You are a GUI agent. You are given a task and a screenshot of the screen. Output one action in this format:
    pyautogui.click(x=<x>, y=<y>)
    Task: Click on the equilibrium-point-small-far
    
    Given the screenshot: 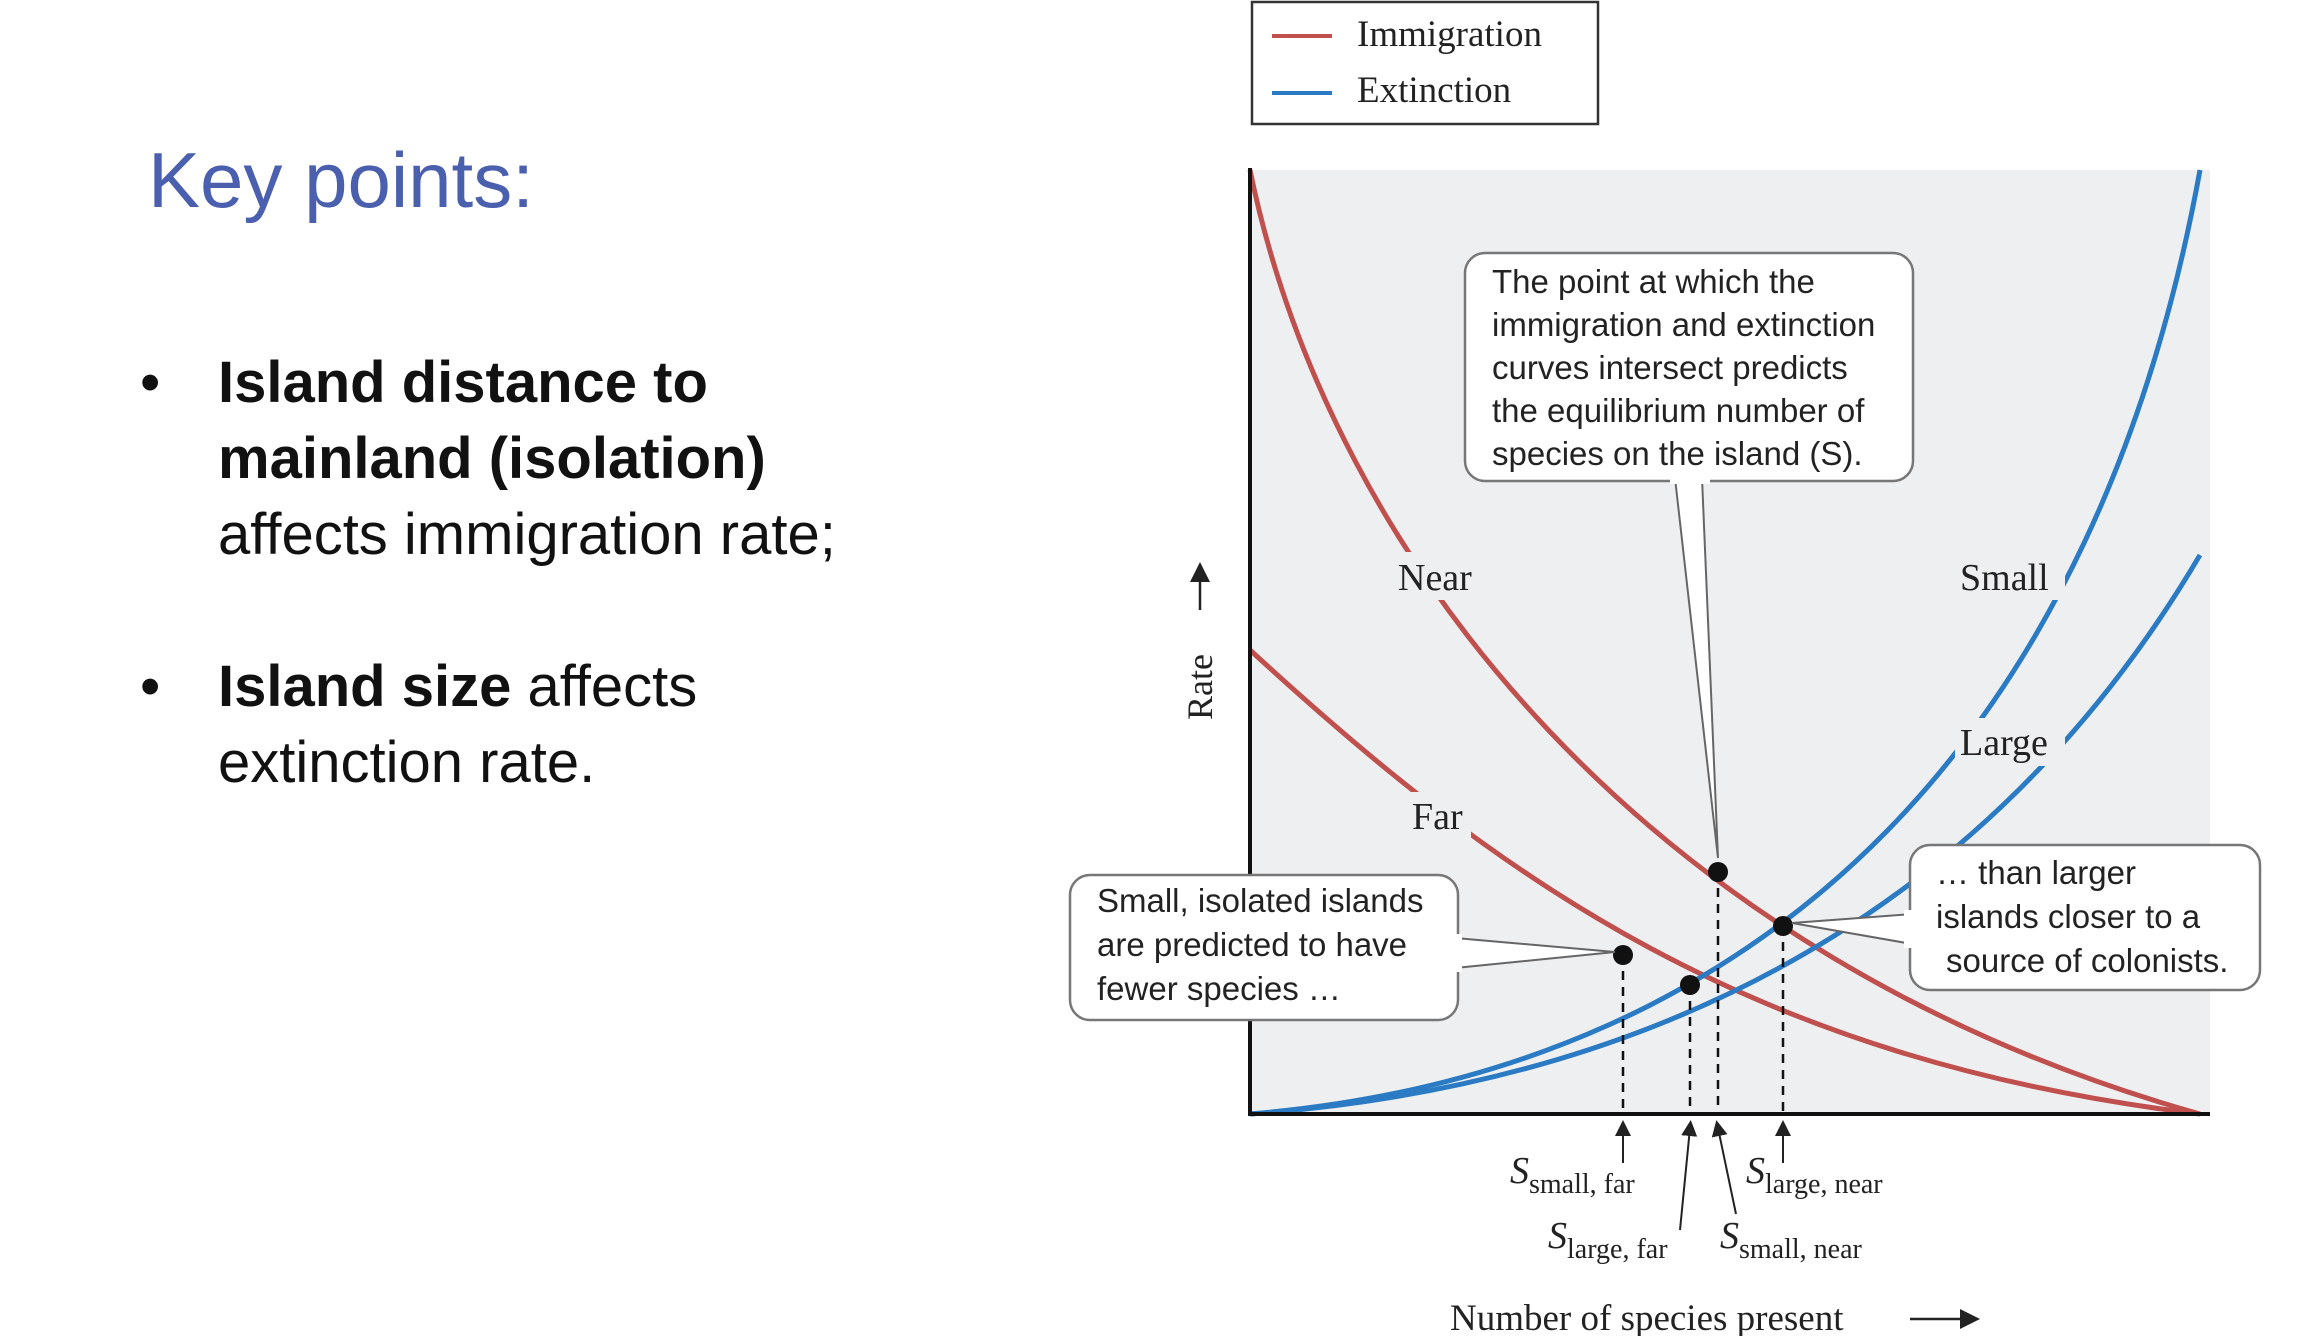 What is the action you would take?
    pyautogui.click(x=1623, y=955)
    